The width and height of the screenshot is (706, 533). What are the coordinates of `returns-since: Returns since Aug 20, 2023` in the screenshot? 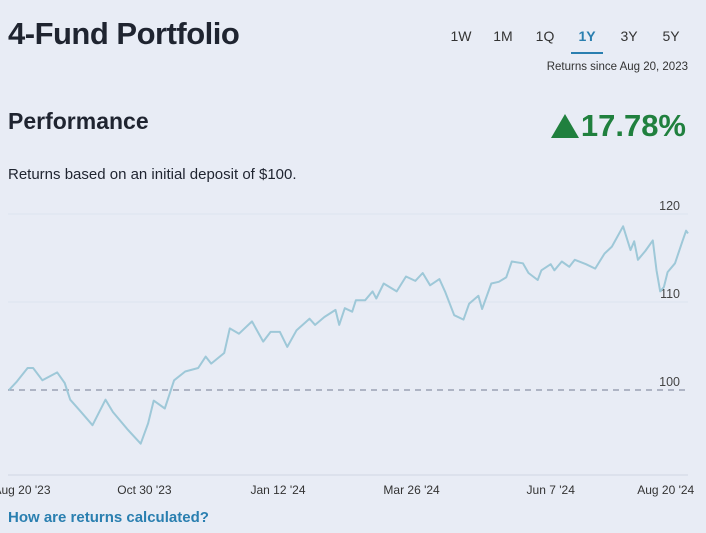 It's located at (617, 67).